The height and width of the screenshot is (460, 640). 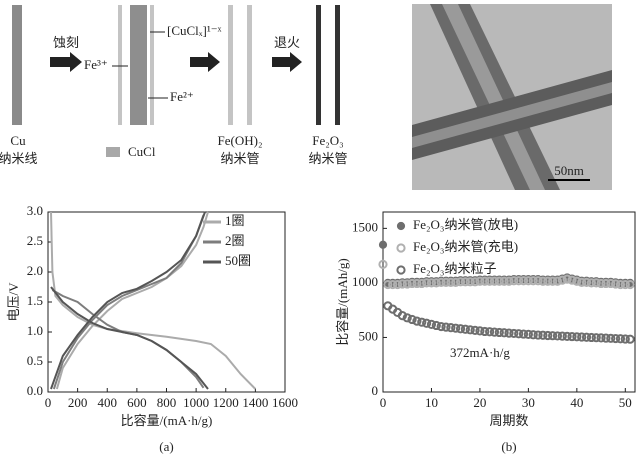 I want to click on x-tick-label: 20, so click(x=479, y=402).